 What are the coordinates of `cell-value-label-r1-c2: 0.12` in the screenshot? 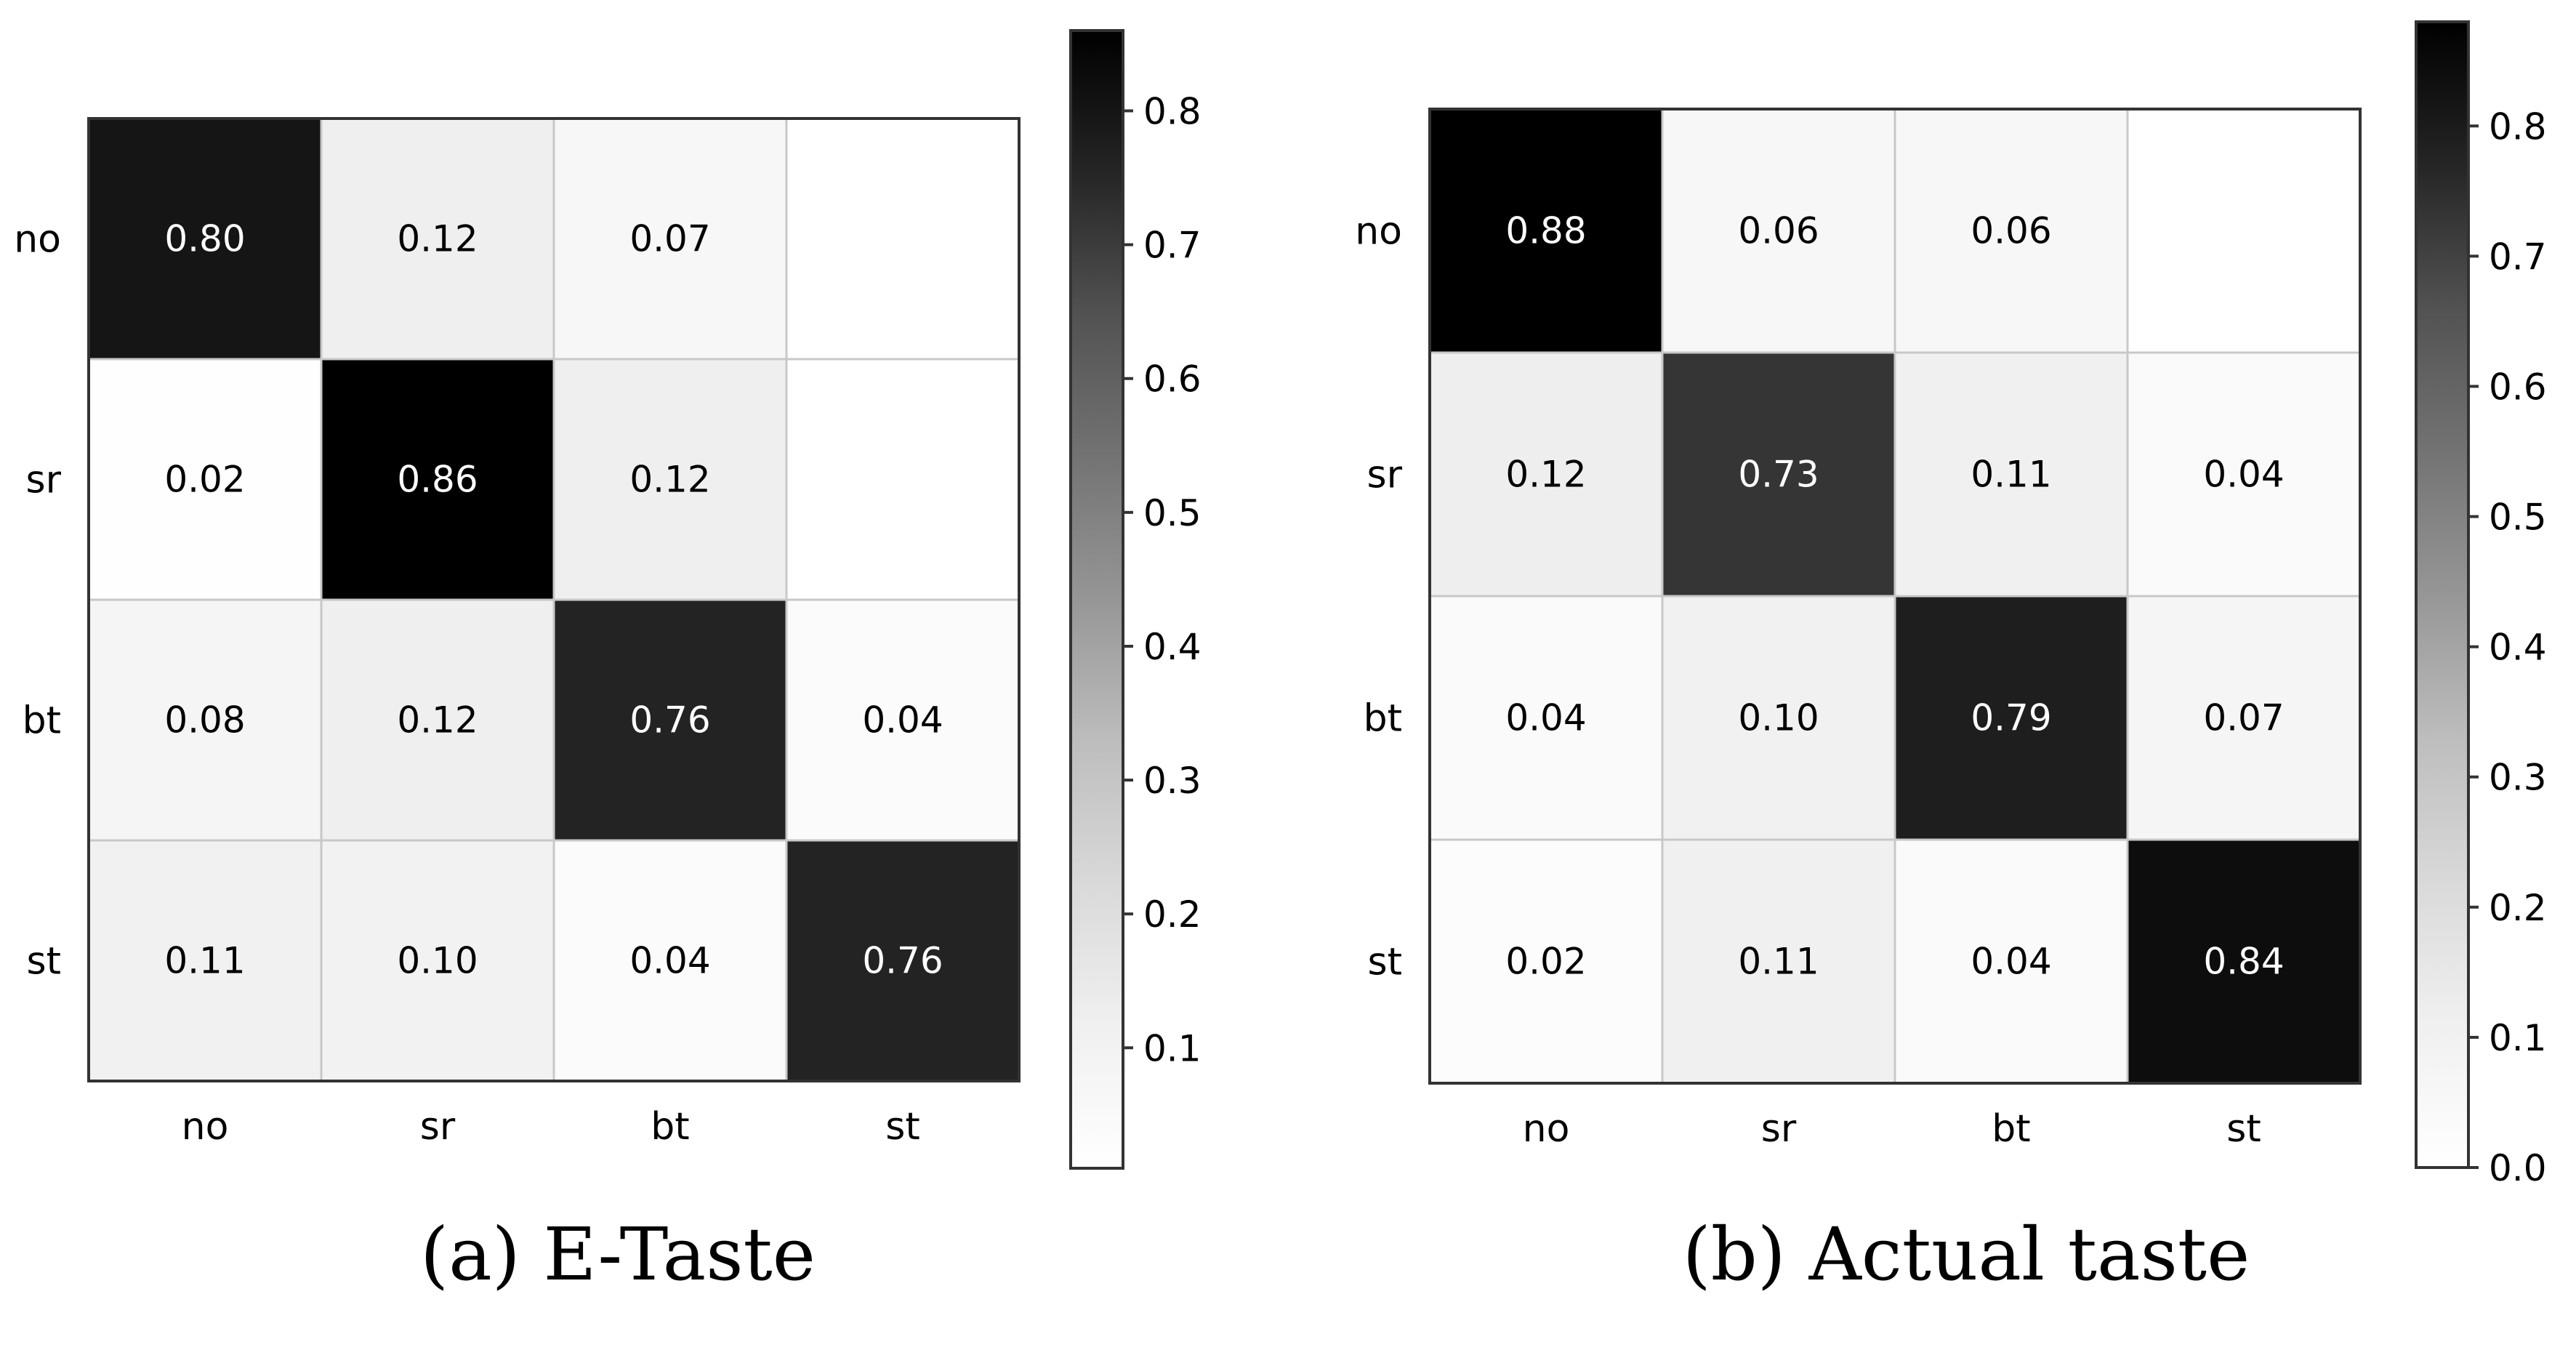 It's located at (669, 480).